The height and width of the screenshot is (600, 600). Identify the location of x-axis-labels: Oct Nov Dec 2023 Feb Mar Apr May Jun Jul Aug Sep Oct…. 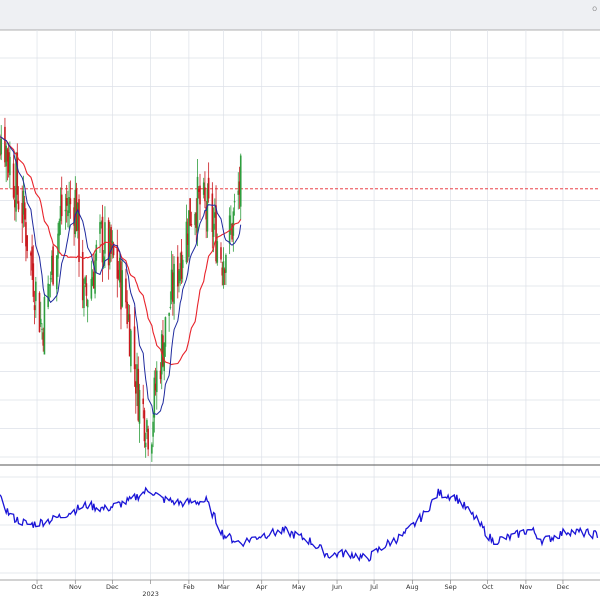
(300, 589).